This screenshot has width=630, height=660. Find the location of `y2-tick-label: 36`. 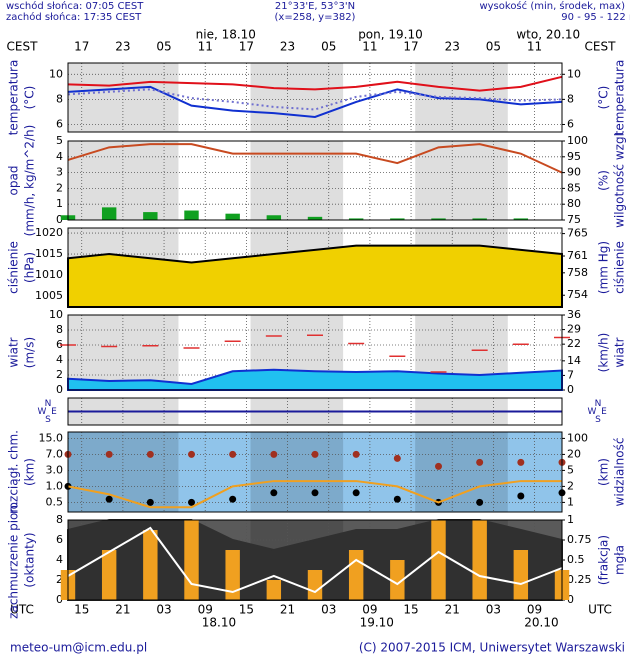

y2-tick-label: 36 is located at coordinates (574, 314).